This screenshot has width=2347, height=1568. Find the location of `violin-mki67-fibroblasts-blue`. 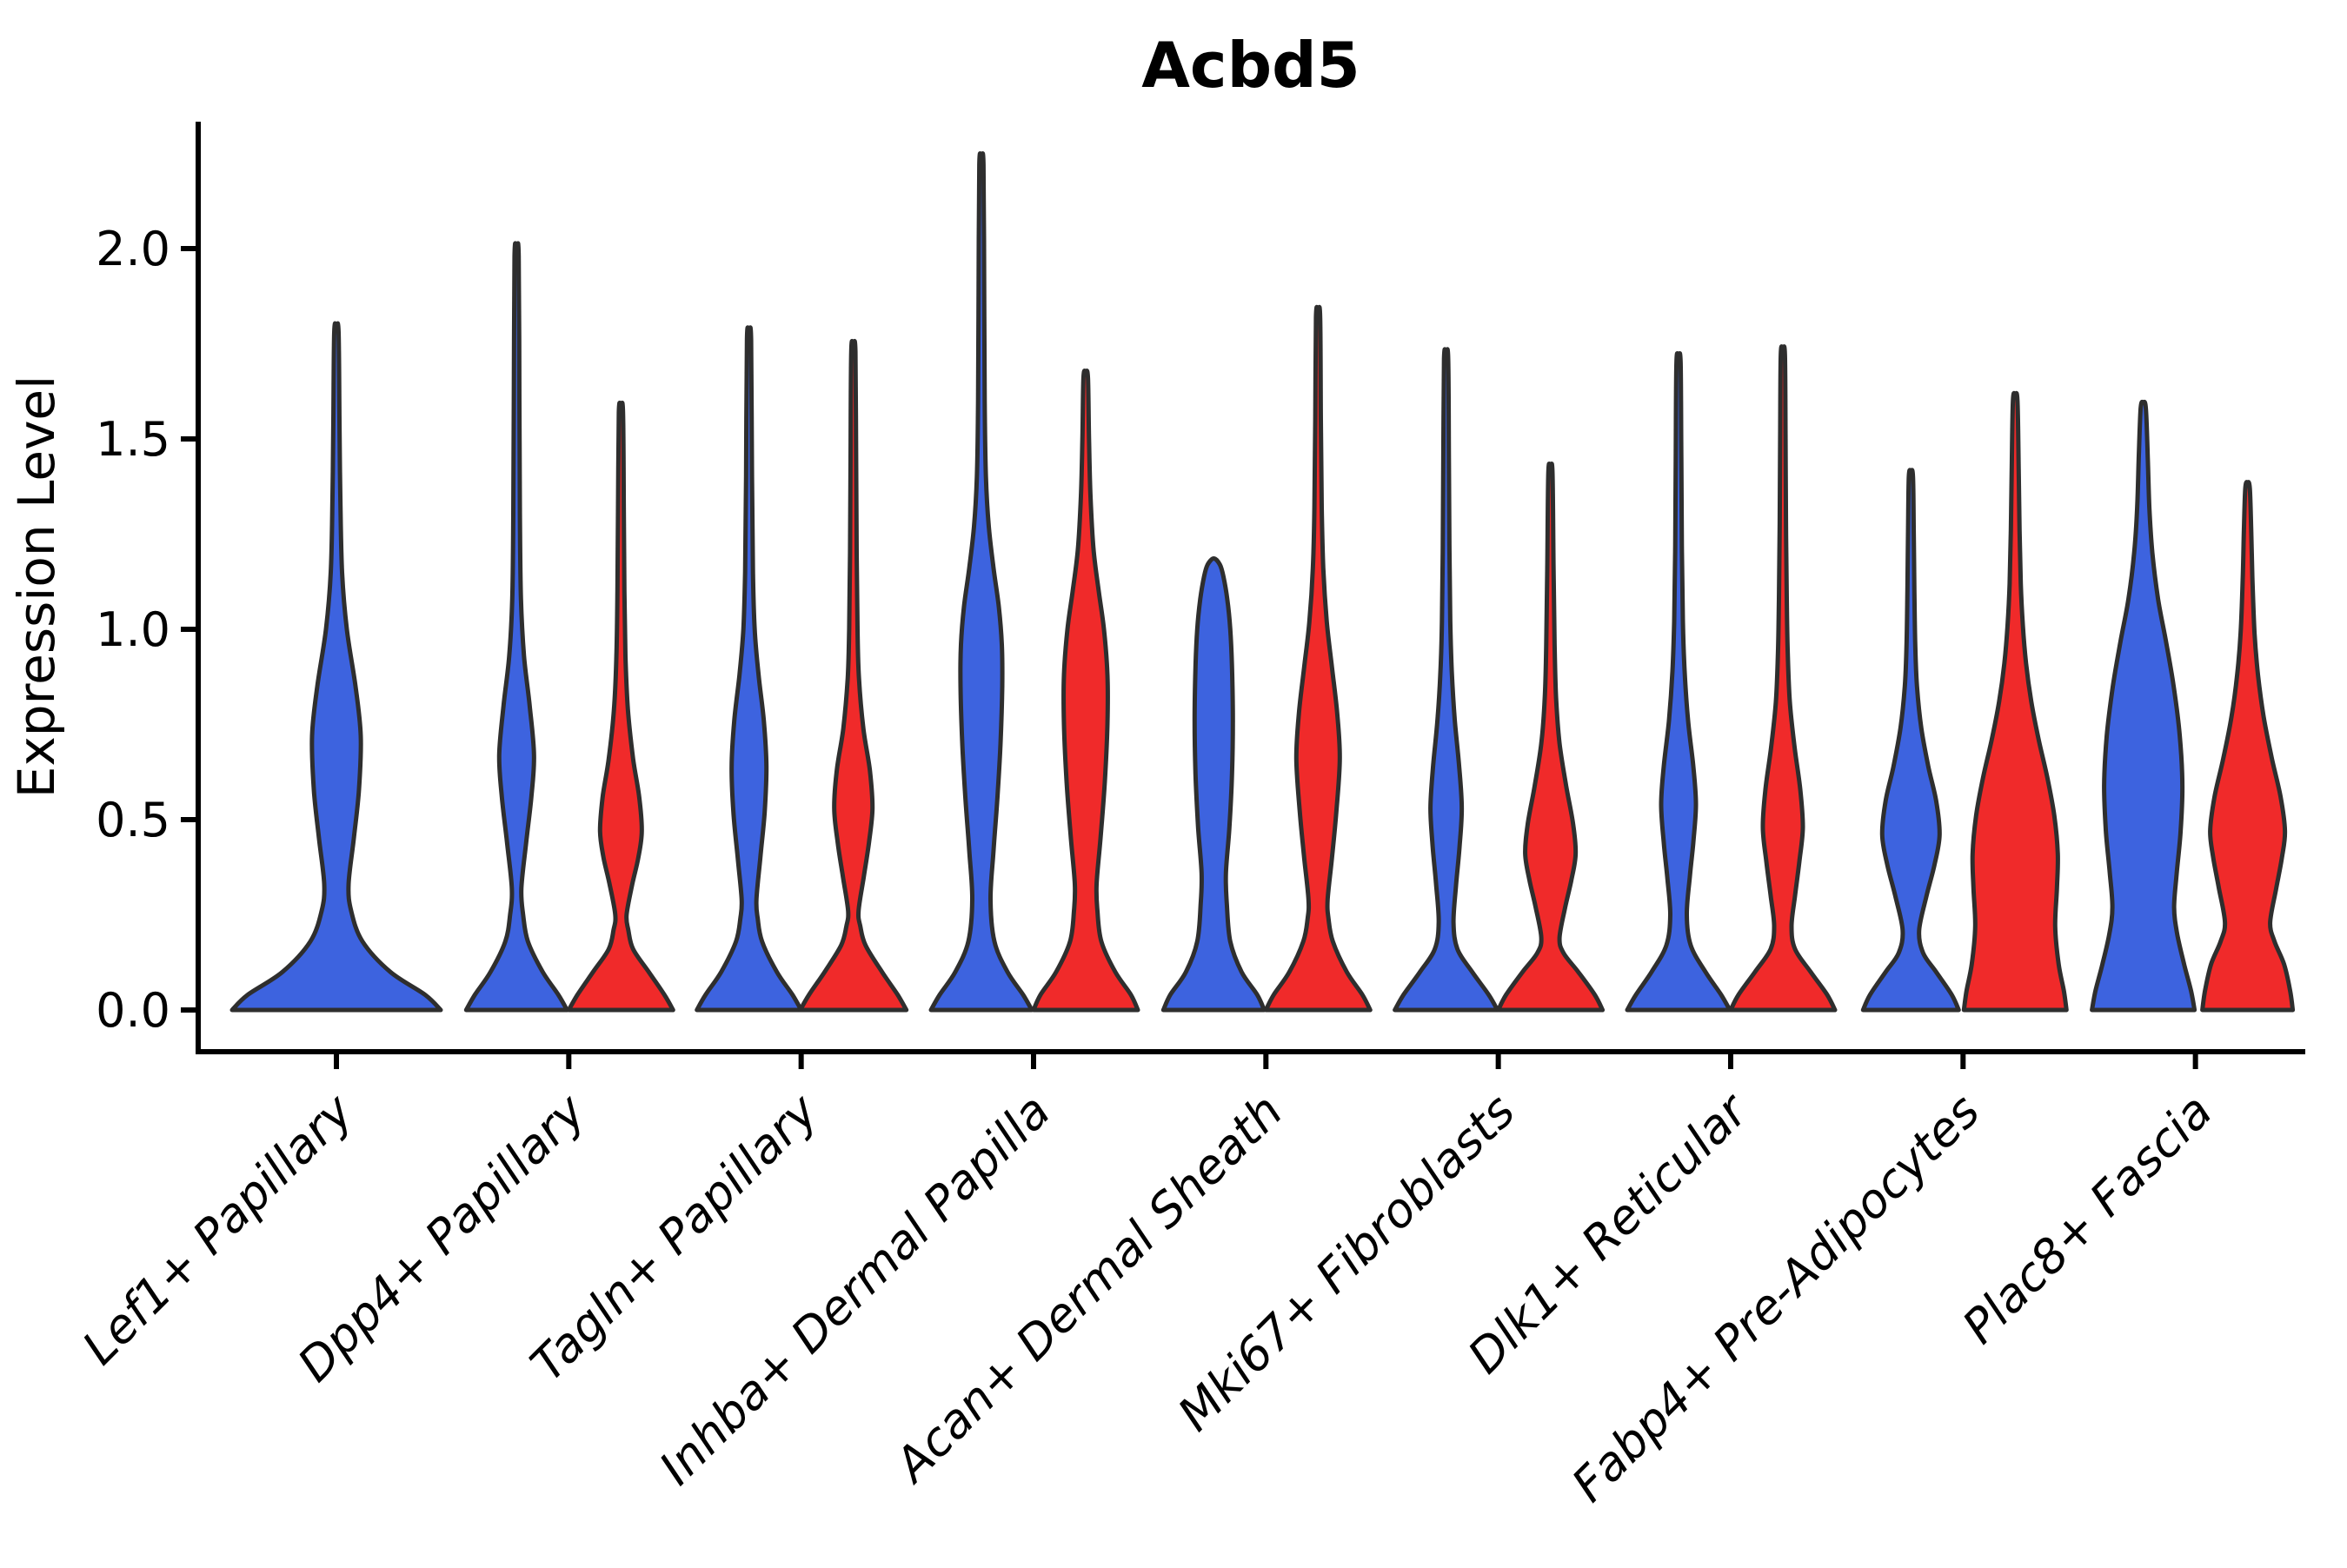

violin-mki67-fibroblasts-blue is located at coordinates (1446, 680).